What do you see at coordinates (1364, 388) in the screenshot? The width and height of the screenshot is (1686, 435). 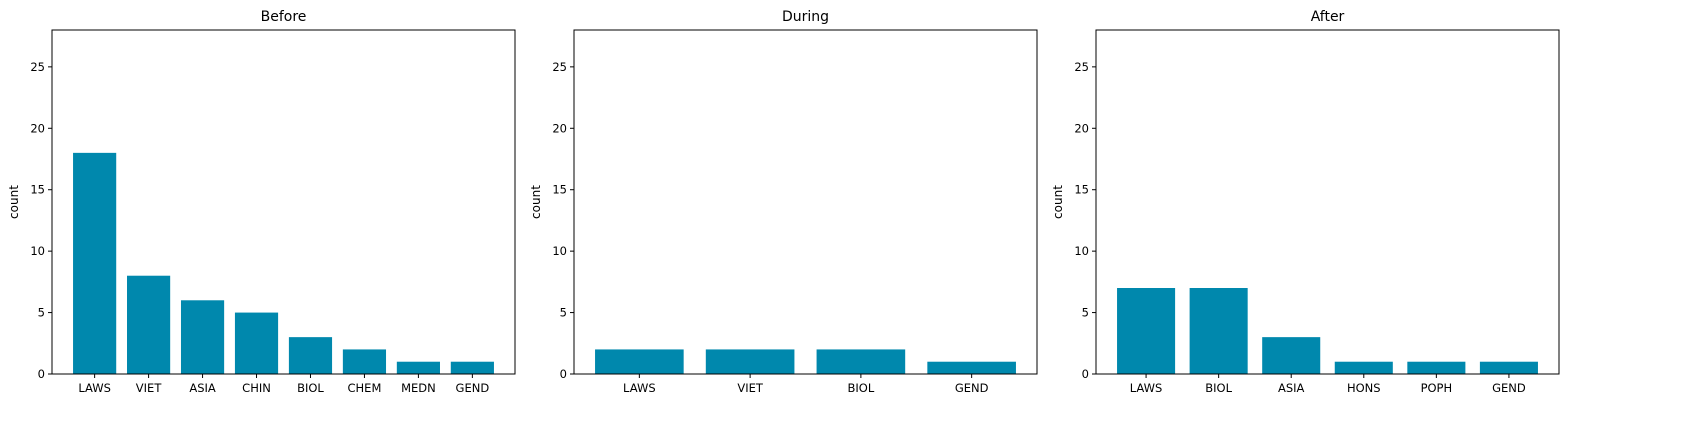 I see `x-tick-label: HONS` at bounding box center [1364, 388].